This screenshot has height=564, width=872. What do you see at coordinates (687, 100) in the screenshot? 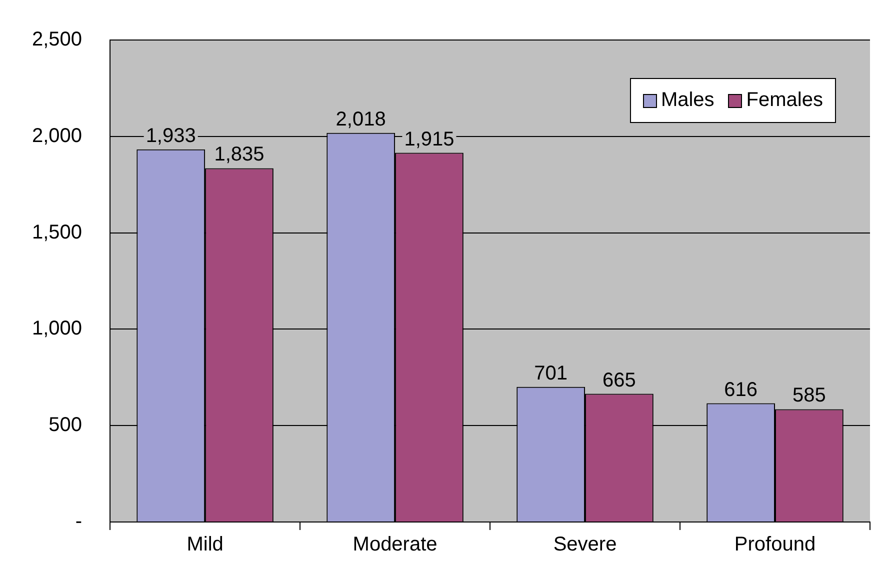
I see `legend-label: Males` at bounding box center [687, 100].